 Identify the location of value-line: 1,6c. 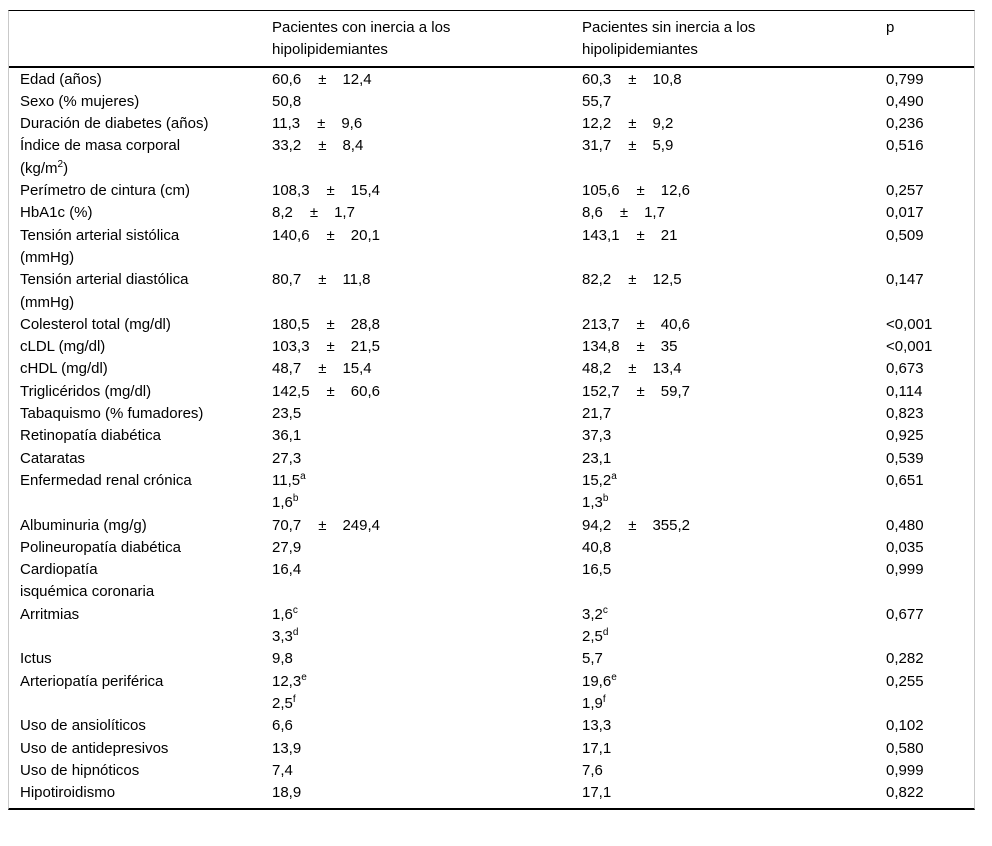
(285, 613).